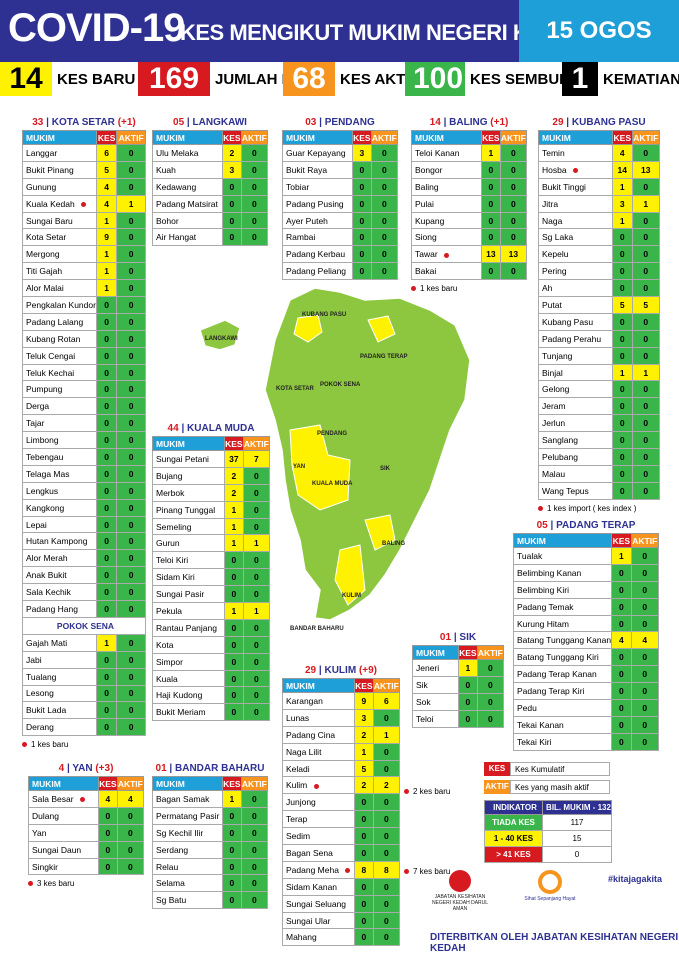  Describe the element at coordinates (547, 787) in the screenshot. I see `legend-row: AKTIF Kes yang masih aktif` at that location.